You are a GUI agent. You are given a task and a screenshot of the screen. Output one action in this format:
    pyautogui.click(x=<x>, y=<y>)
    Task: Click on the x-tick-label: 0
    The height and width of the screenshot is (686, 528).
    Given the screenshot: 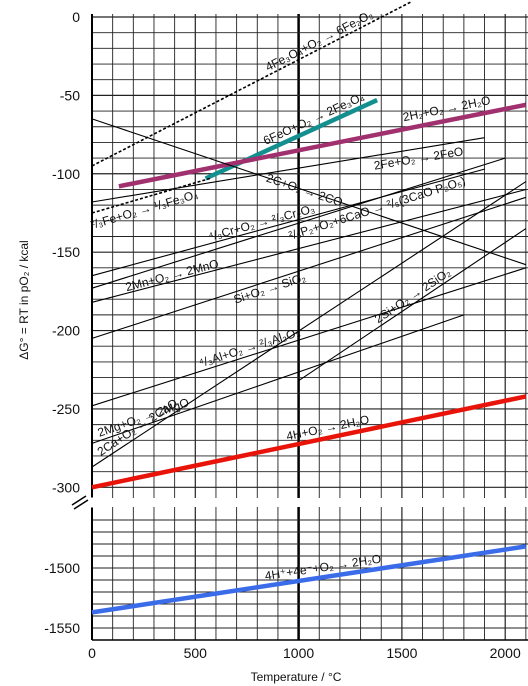 What is the action you would take?
    pyautogui.click(x=92, y=653)
    